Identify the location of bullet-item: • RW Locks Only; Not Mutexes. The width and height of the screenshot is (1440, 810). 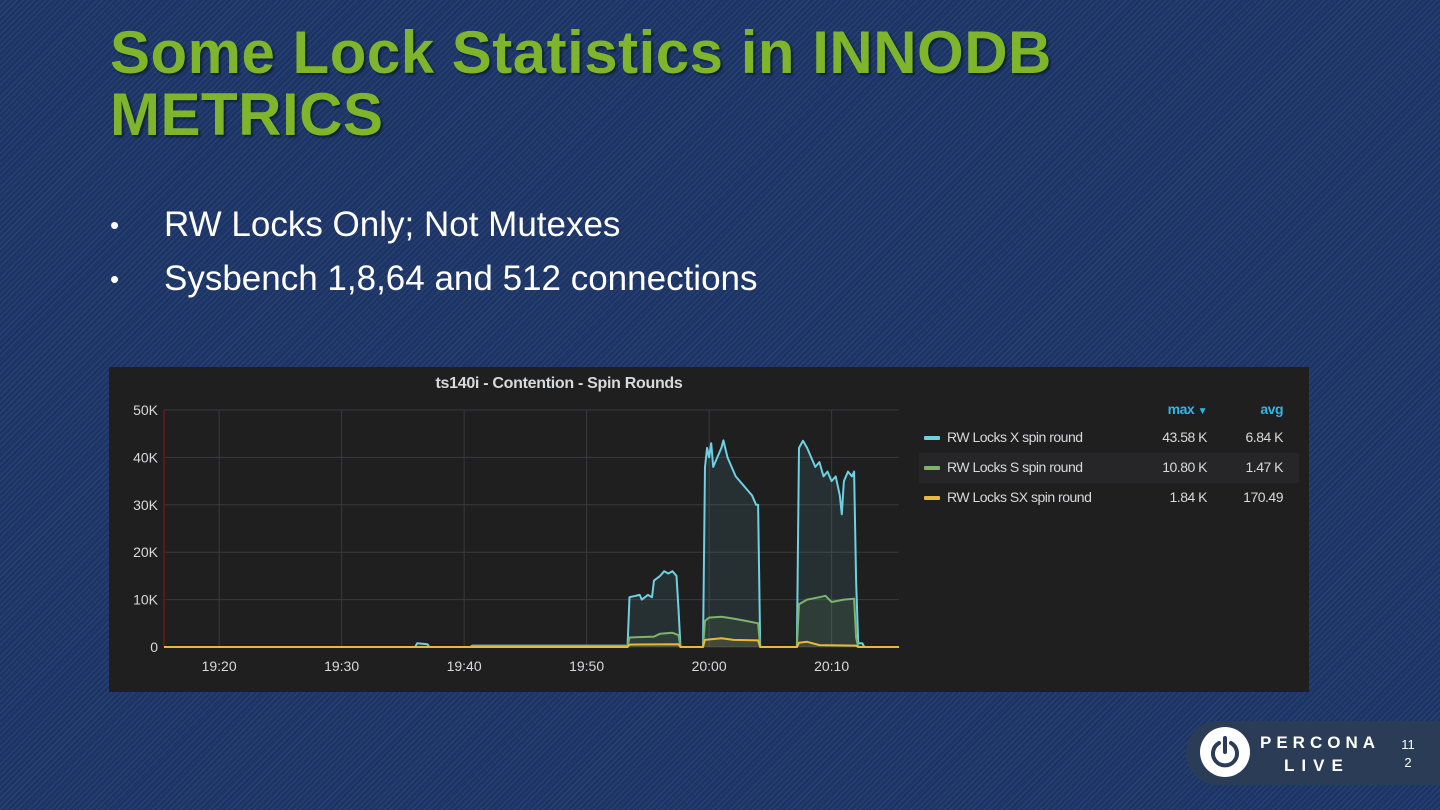
(434, 225).